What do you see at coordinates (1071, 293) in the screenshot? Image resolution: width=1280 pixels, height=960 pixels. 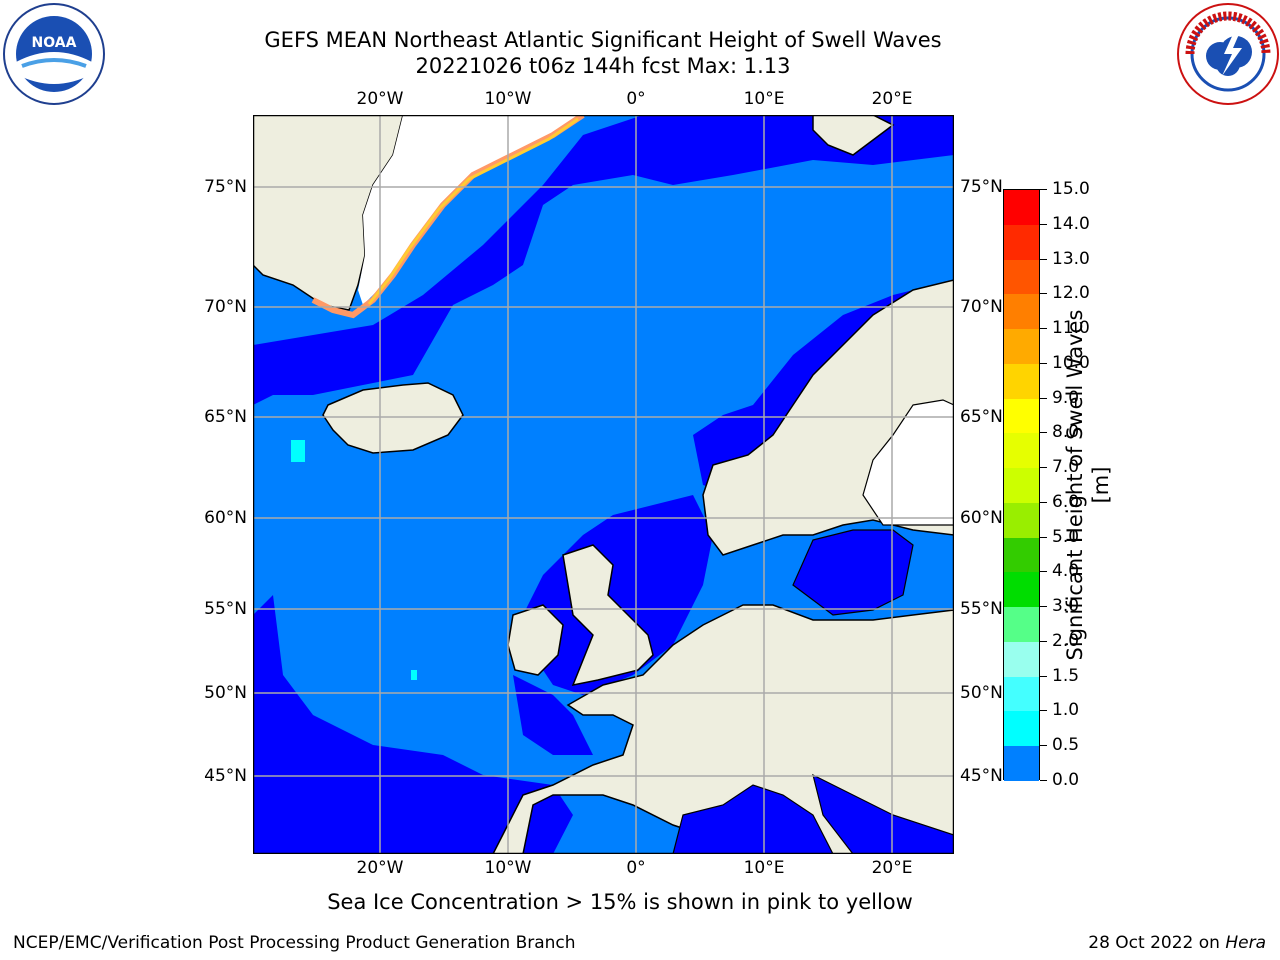 I see `colorbar-tick-label: 12.0` at bounding box center [1071, 293].